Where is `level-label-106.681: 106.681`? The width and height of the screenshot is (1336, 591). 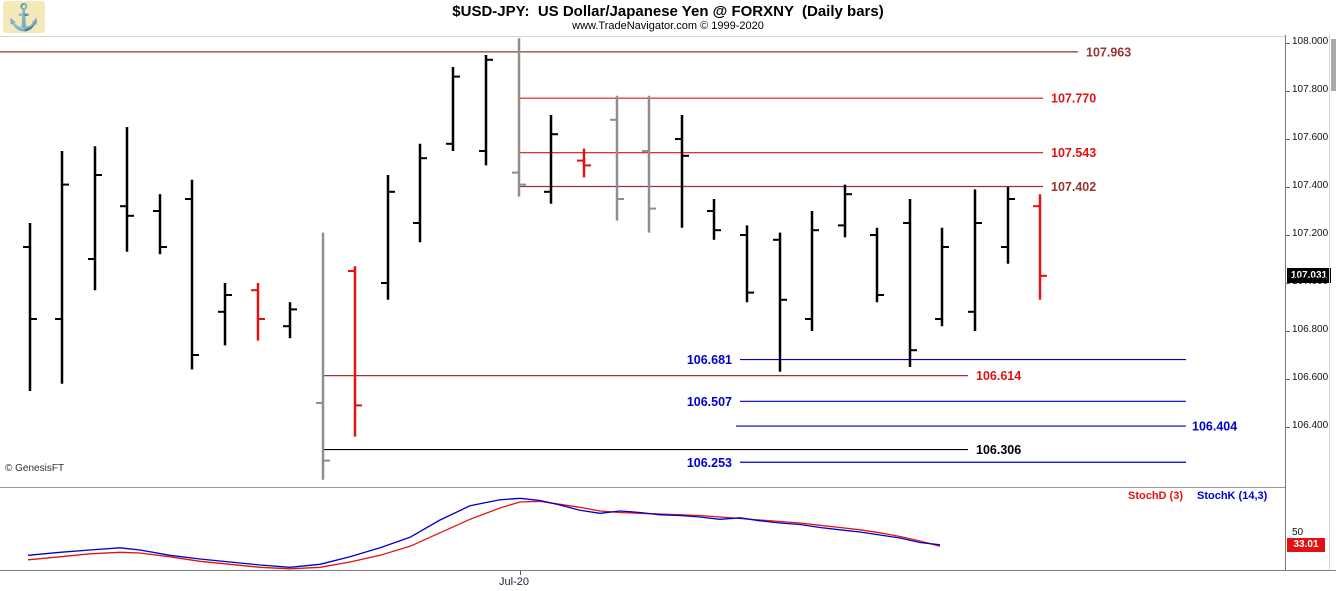 level-label-106.681: 106.681 is located at coordinates (709, 360).